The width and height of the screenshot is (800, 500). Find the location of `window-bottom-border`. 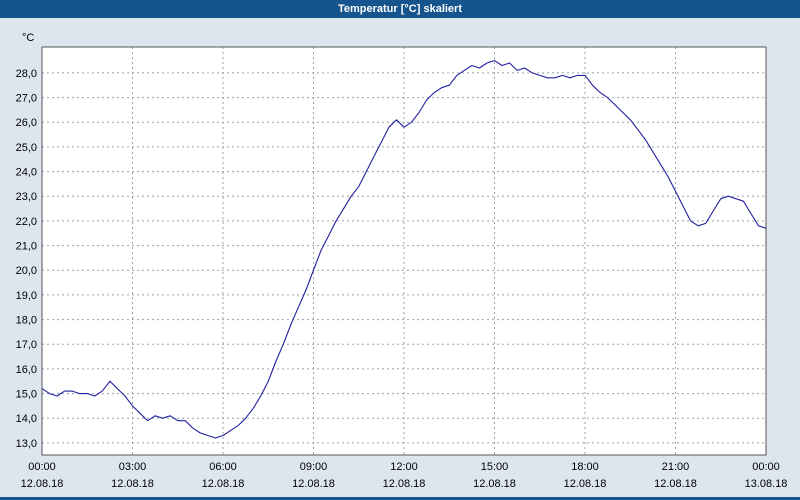

window-bottom-border is located at coordinates (400, 498).